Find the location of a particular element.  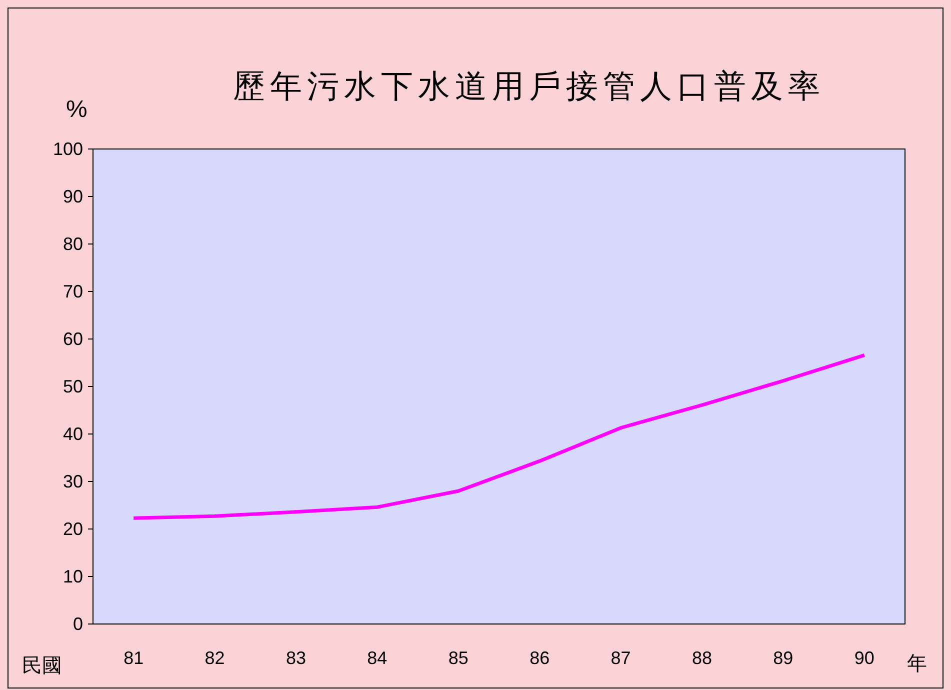

x-tick-label: 82 is located at coordinates (214, 658).